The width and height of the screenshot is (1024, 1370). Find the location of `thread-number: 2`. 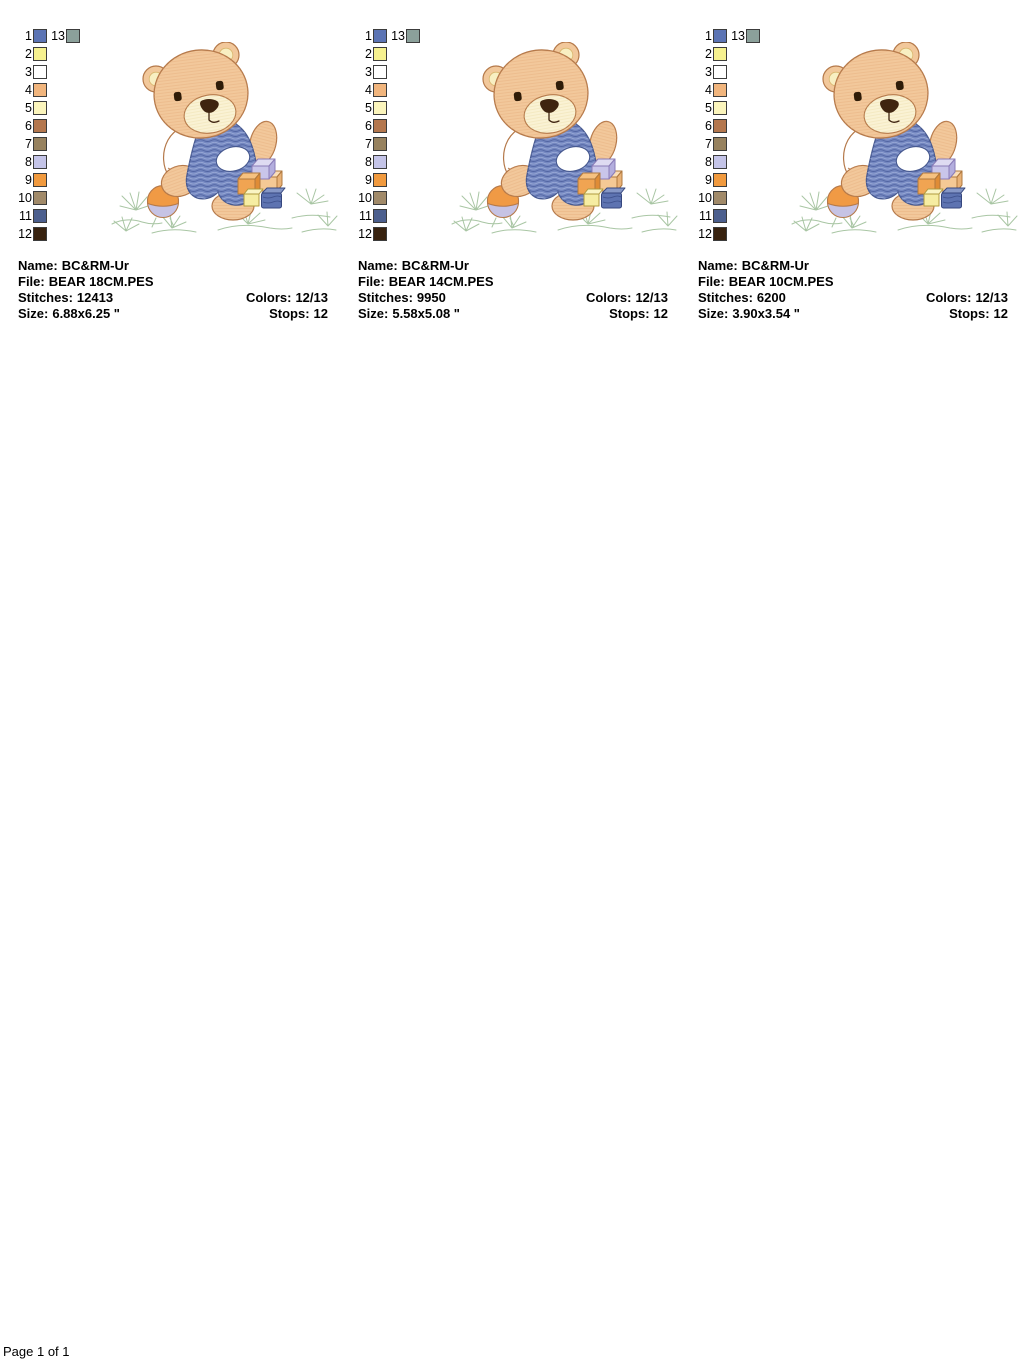

thread-number: 2 is located at coordinates (368, 54).